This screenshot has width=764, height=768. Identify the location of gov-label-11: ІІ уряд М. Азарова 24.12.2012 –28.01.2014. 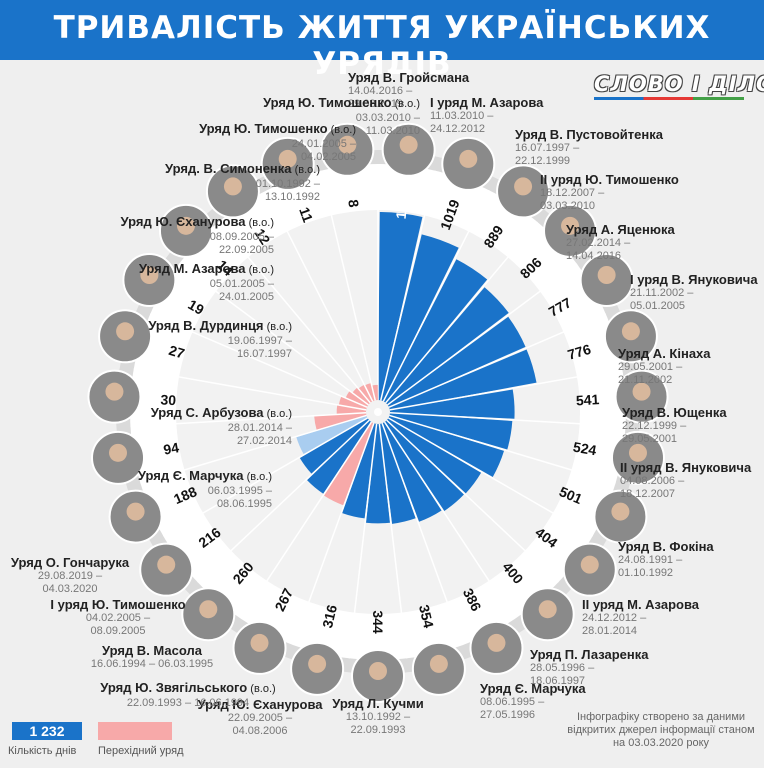
(640, 617).